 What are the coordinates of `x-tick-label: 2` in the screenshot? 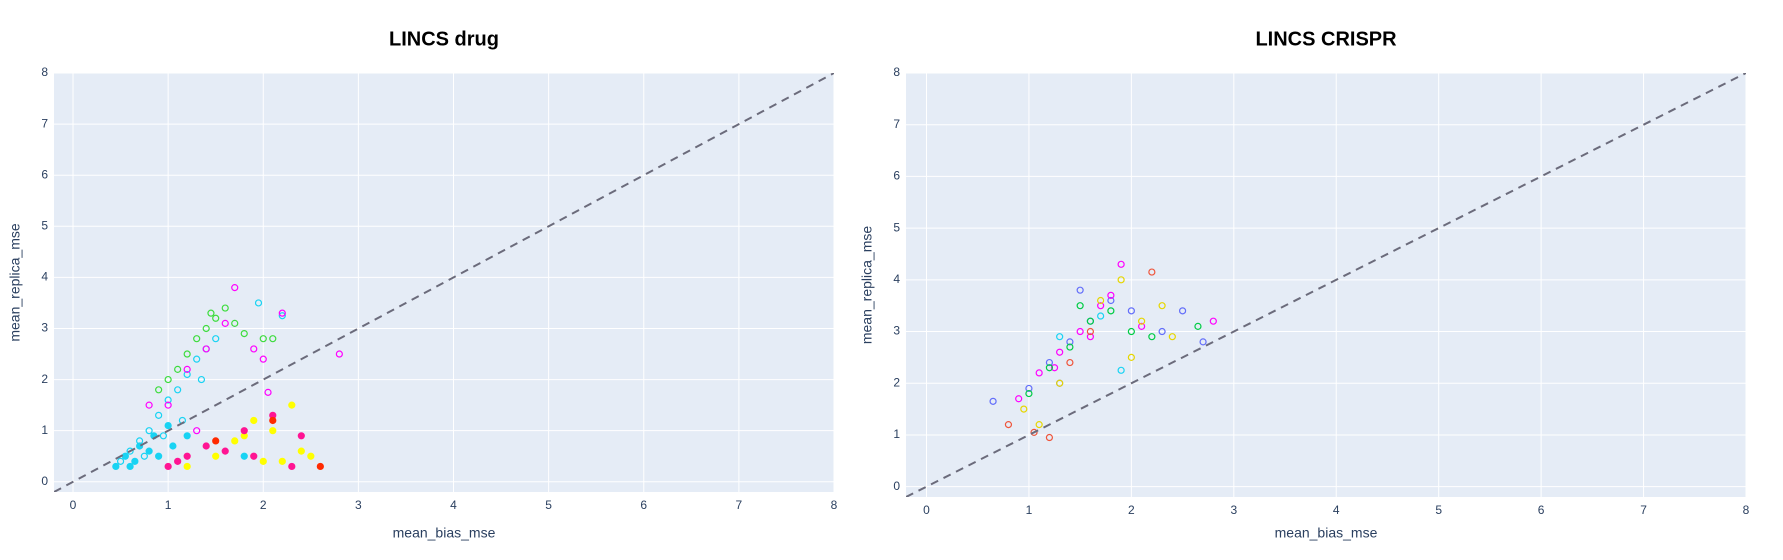 It's located at (263, 505).